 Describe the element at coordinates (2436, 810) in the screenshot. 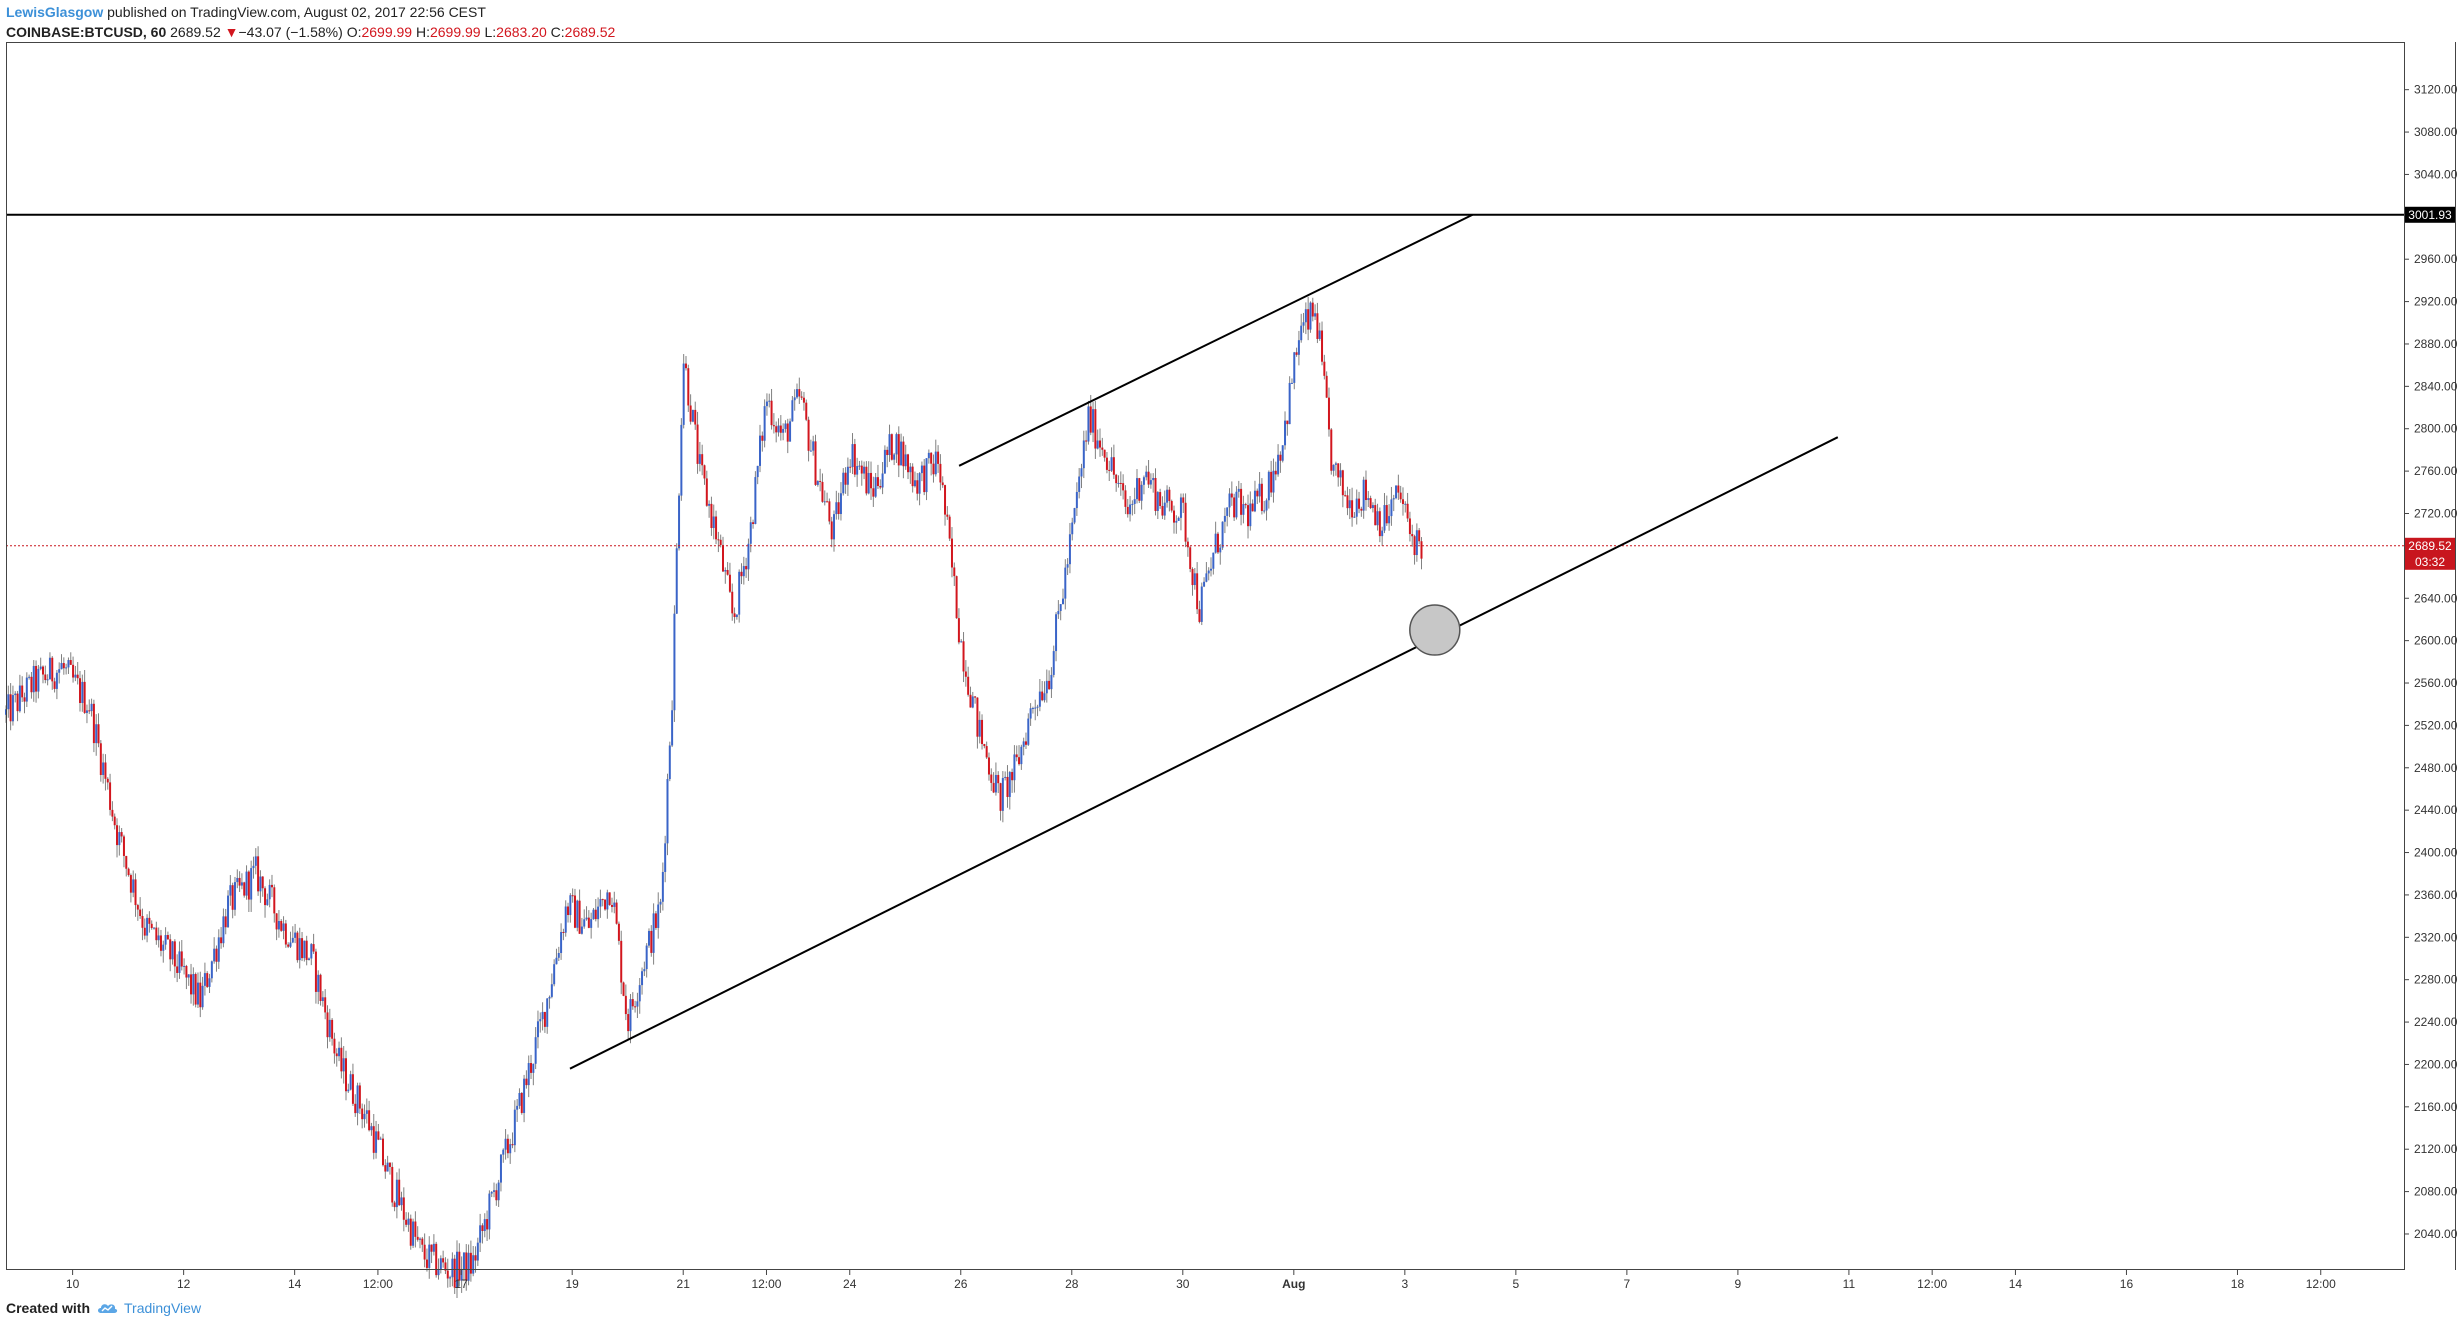

I see `price-tick-label: 2440.00` at that location.